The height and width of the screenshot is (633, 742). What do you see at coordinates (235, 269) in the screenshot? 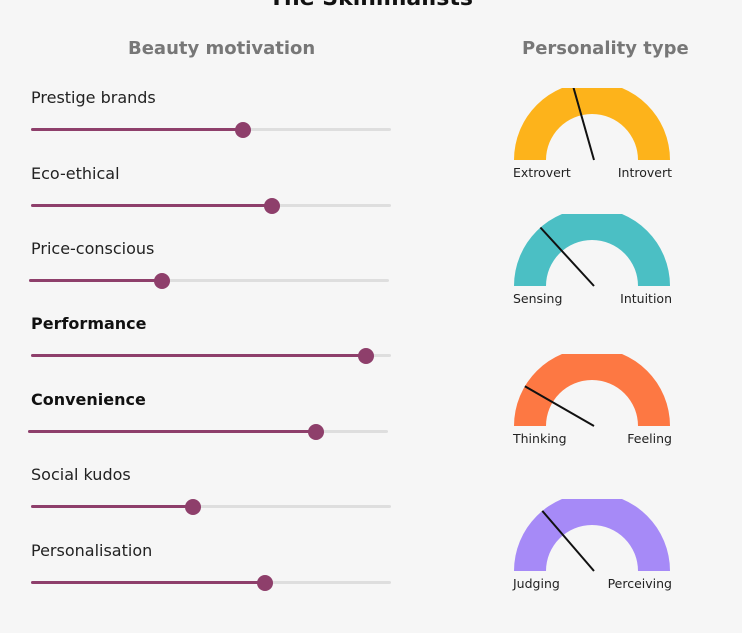
I see `slider-row: Price-conscious` at bounding box center [235, 269].